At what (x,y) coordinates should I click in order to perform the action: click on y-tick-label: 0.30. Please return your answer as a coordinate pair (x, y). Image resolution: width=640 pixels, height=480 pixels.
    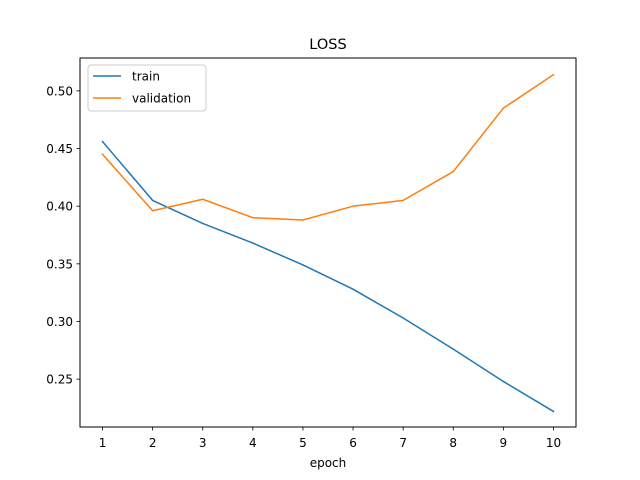
    Looking at the image, I should click on (59, 322).